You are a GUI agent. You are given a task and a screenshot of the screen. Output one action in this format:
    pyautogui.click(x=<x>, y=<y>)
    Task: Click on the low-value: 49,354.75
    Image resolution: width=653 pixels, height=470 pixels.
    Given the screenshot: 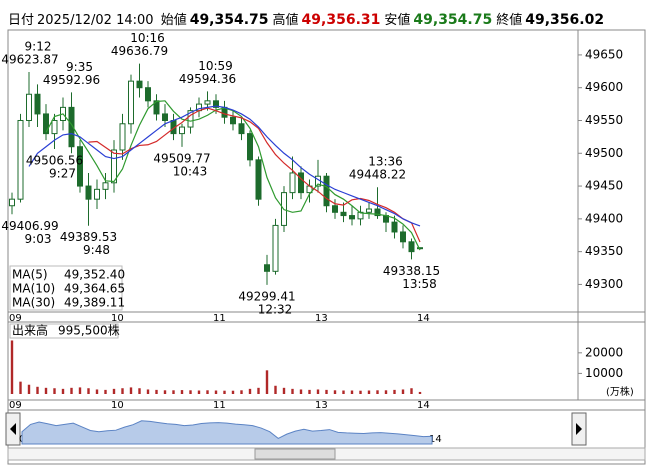 What is the action you would take?
    pyautogui.click(x=453, y=20)
    